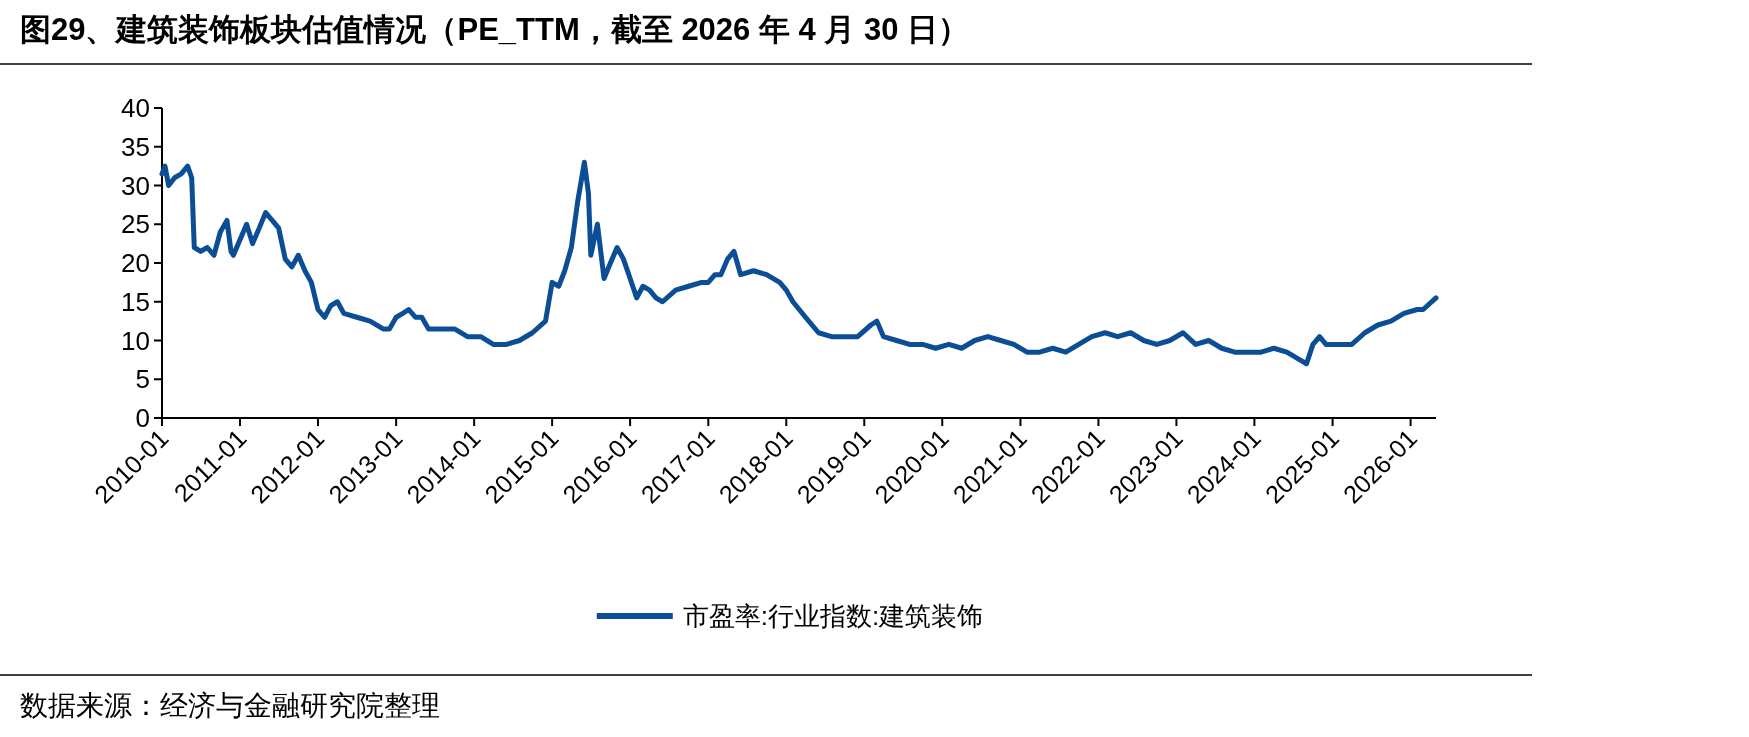 Image resolution: width=1749 pixels, height=737 pixels. What do you see at coordinates (833, 616) in the screenshot?
I see `legend-label: 市盈率:行业指数:建筑装饰` at bounding box center [833, 616].